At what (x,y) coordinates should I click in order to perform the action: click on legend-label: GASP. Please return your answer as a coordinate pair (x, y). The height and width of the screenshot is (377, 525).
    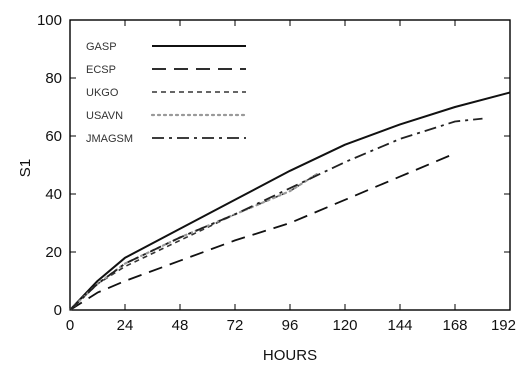
    Looking at the image, I should click on (101, 47).